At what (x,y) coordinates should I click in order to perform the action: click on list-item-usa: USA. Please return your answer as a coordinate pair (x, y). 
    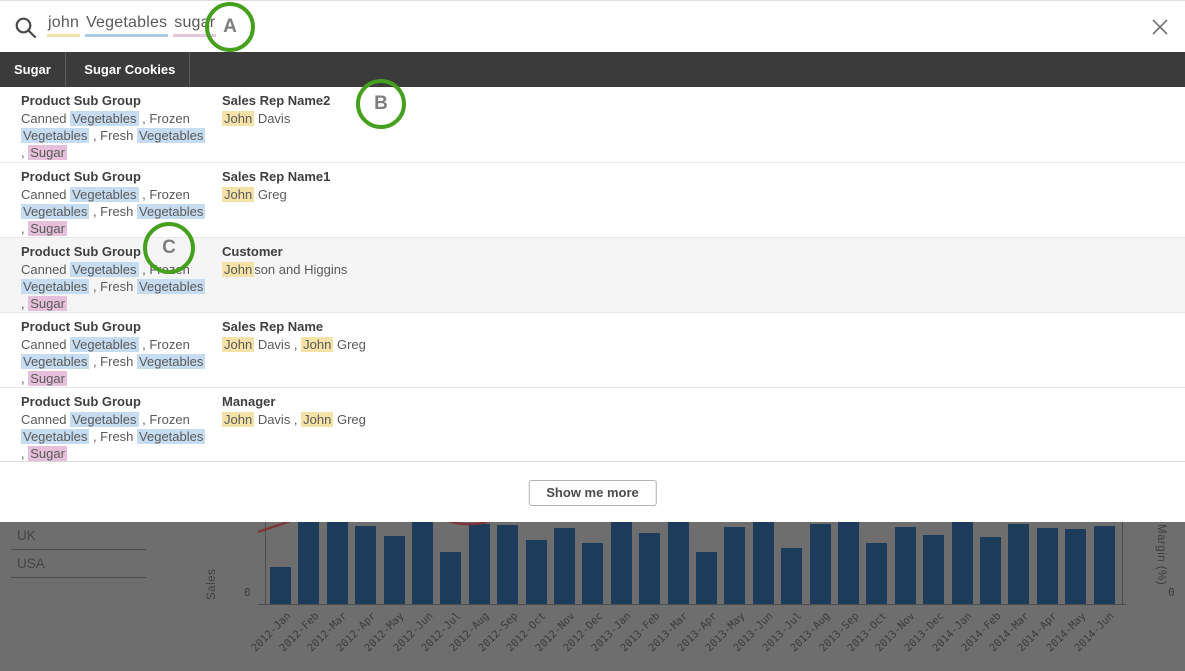
    Looking at the image, I should click on (78, 564).